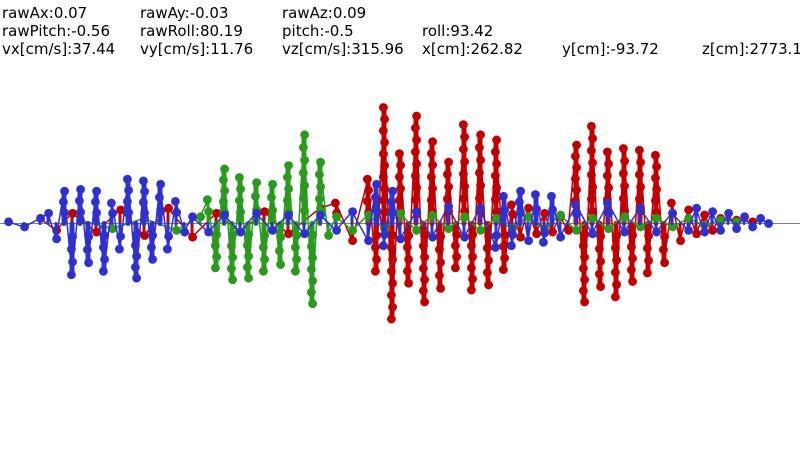 The width and height of the screenshot is (800, 450). What do you see at coordinates (59, 49) in the screenshot?
I see `vx-readout: vx[cm/s]:37.44` at bounding box center [59, 49].